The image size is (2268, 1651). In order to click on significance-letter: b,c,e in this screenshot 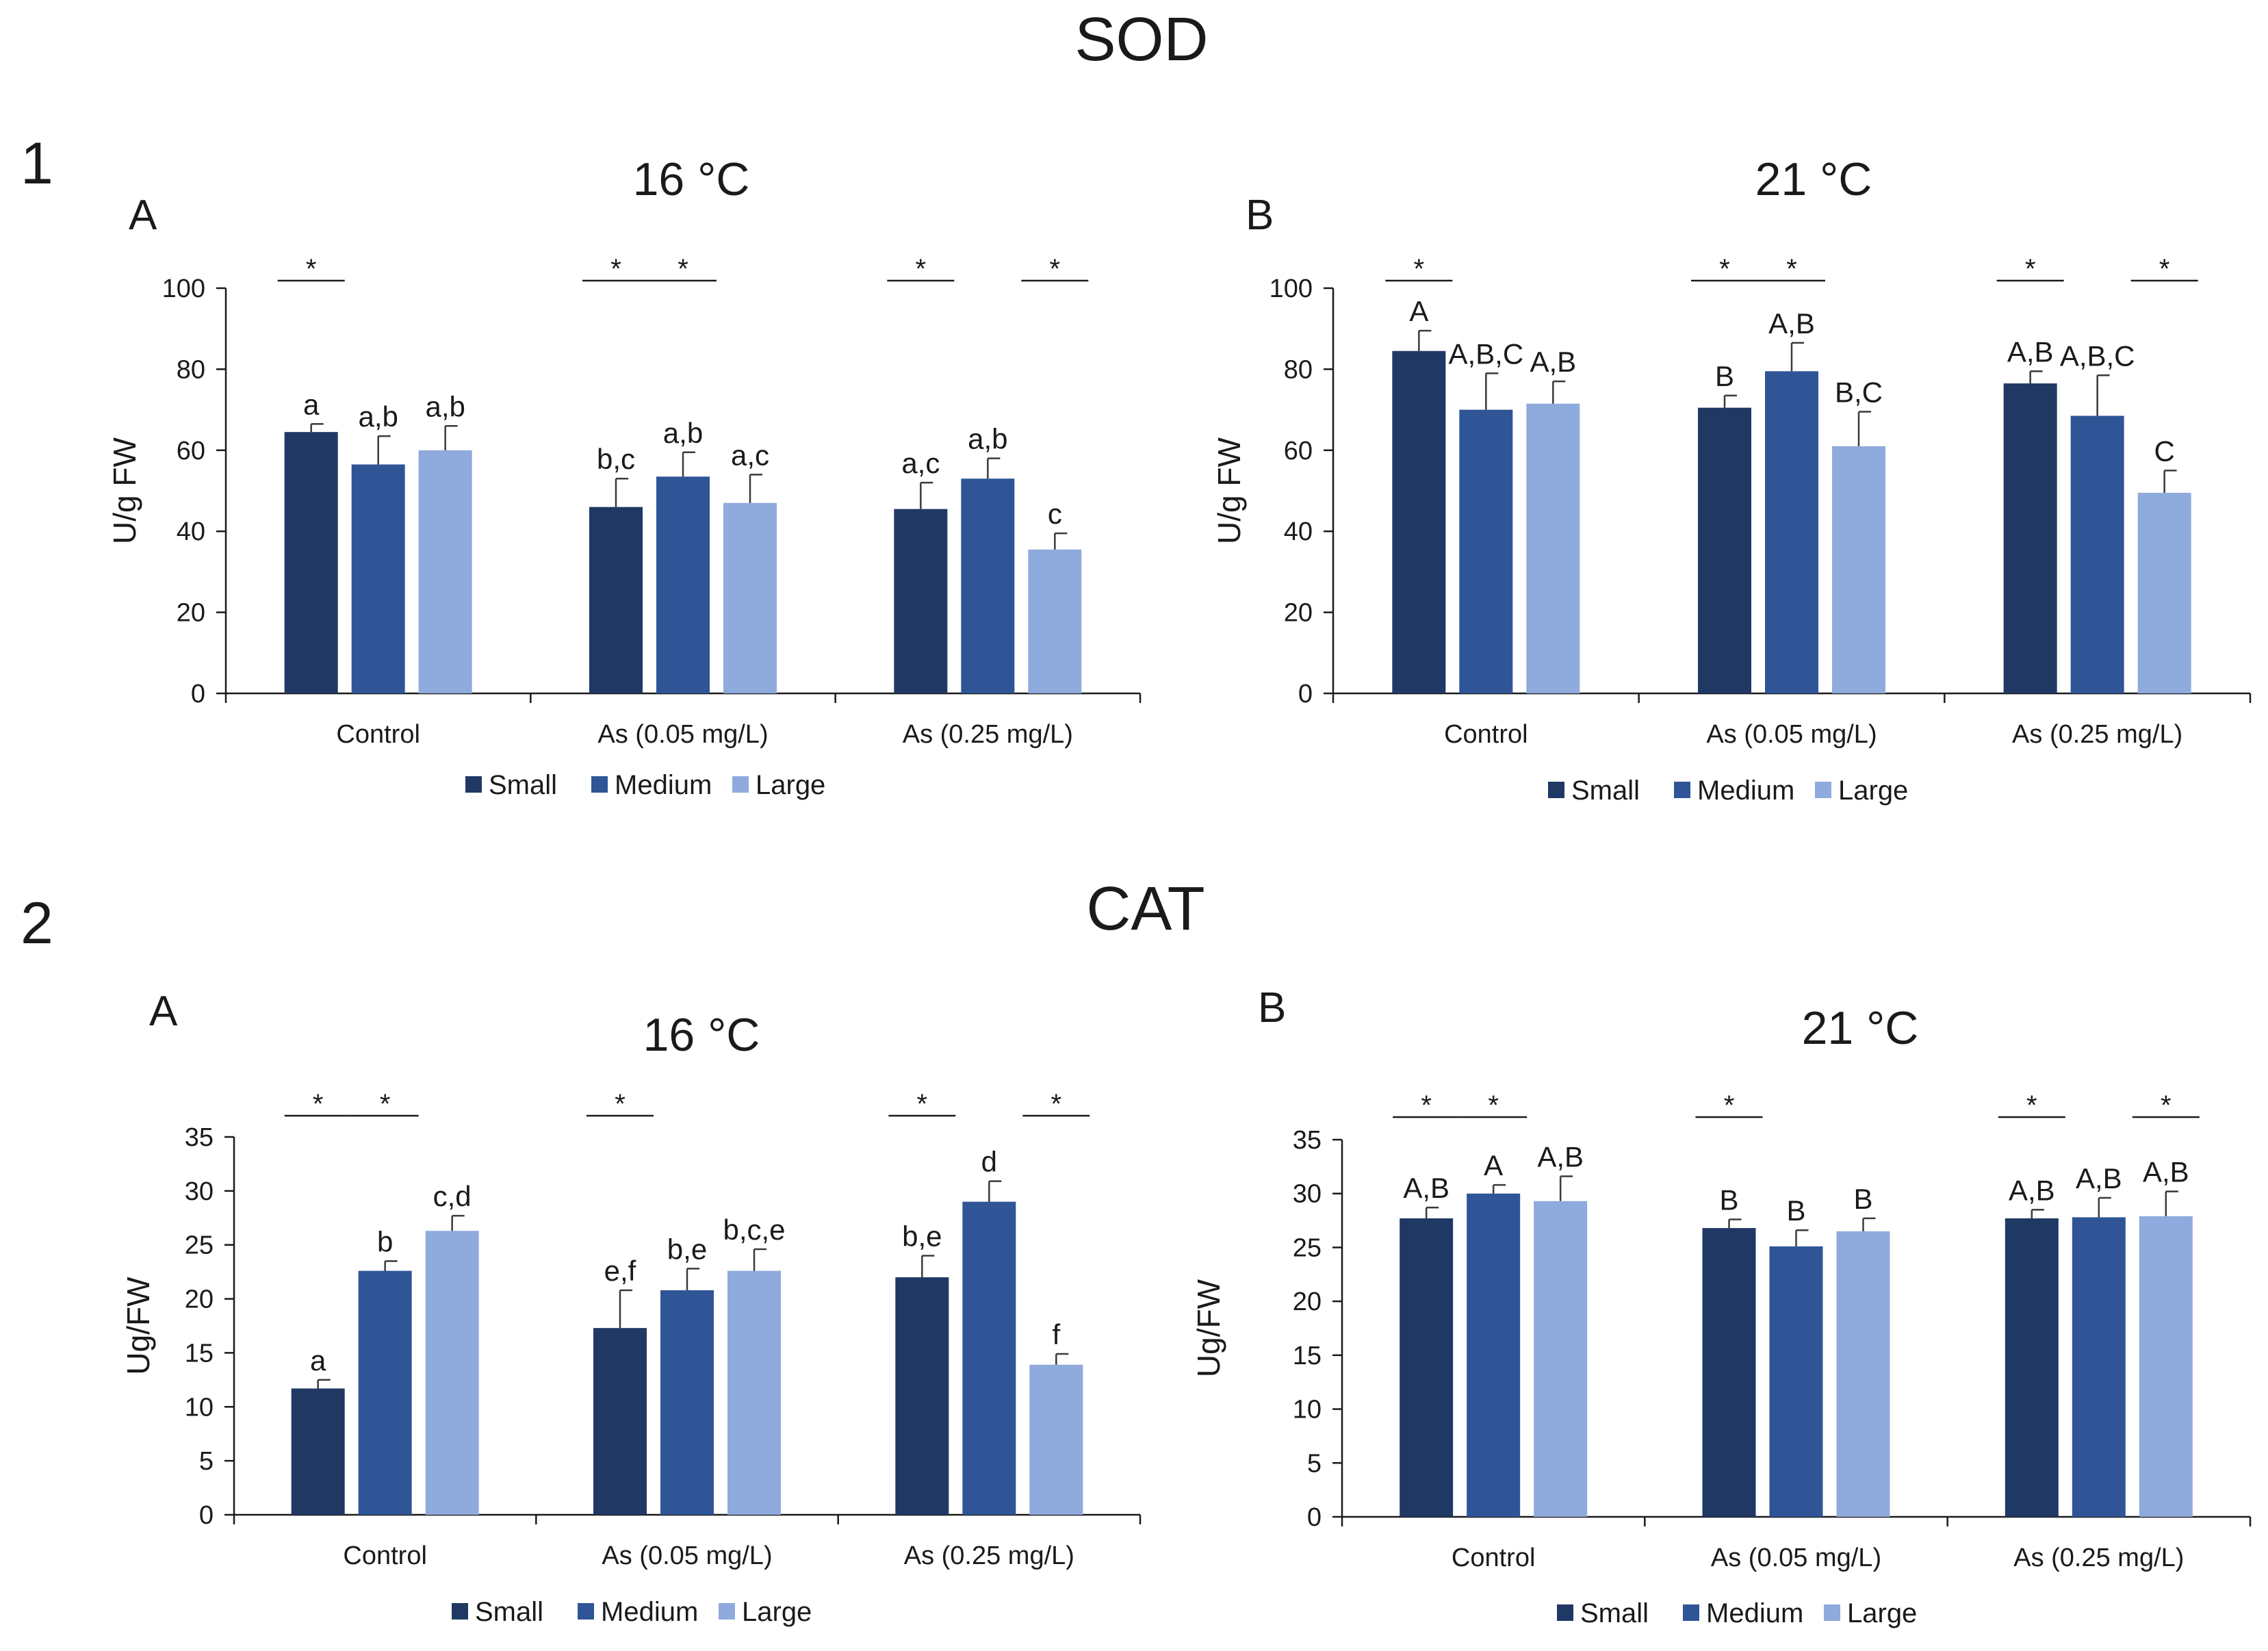, I will do `click(754, 1230)`.